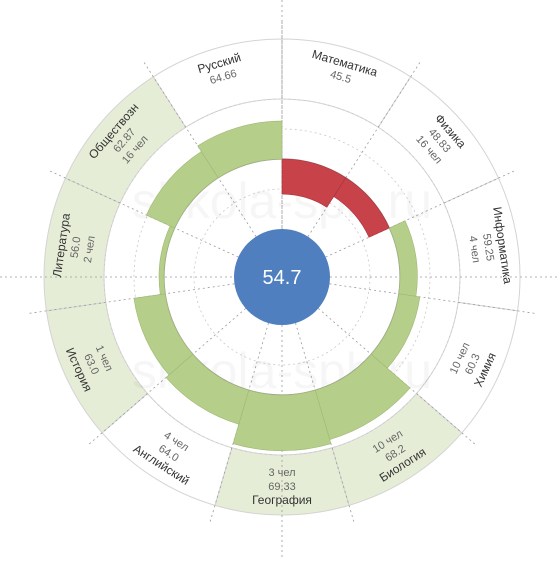  Describe the element at coordinates (281, 473) in the screenshot. I see `sector-6-count: 3 чел` at that location.